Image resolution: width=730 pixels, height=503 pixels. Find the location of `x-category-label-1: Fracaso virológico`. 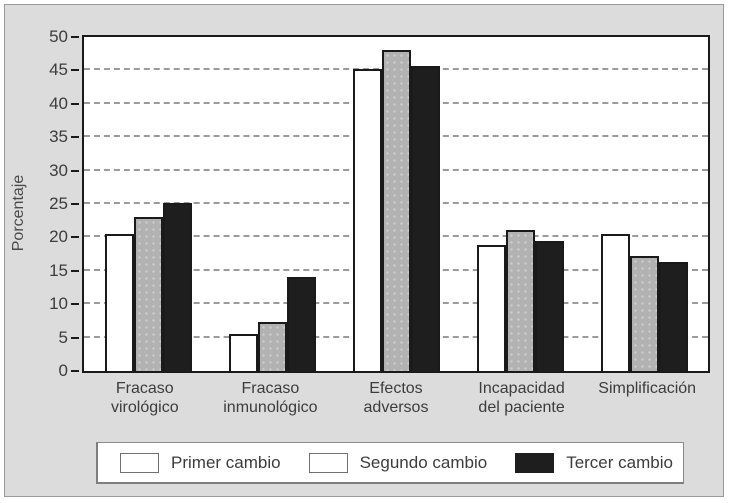

x-category-label-1: Fracaso virológico is located at coordinates (145, 398).